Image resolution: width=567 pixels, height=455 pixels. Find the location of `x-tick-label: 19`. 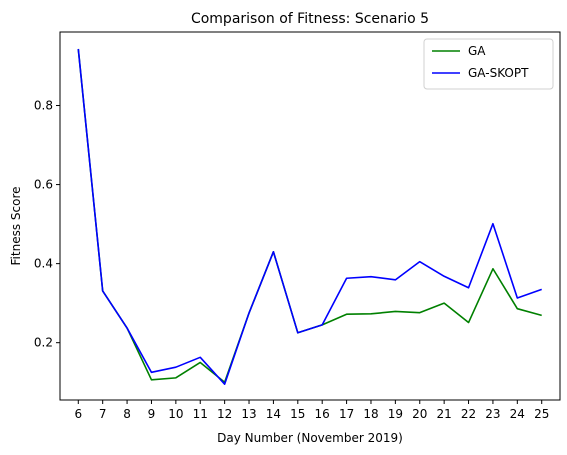

x-tick-label: 19 is located at coordinates (395, 414).